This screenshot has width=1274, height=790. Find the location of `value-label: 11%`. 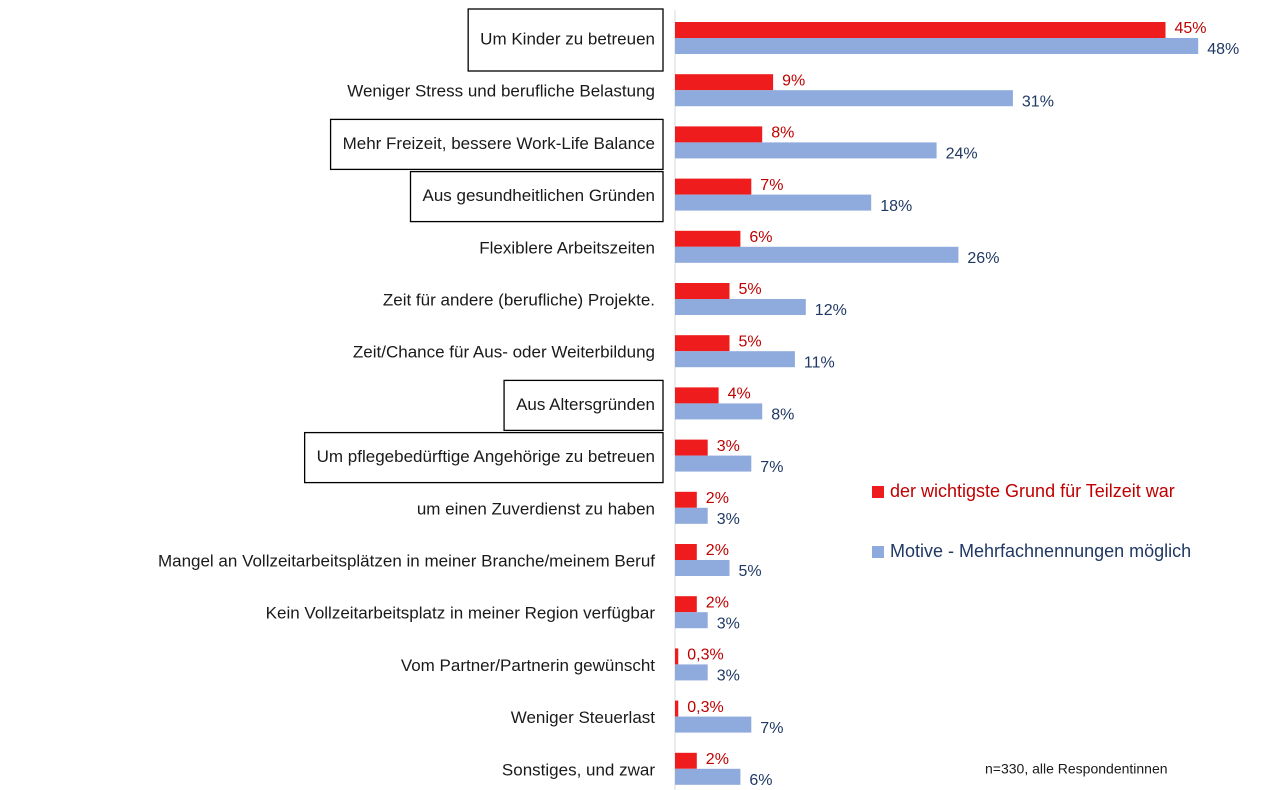

value-label: 11% is located at coordinates (819, 362).